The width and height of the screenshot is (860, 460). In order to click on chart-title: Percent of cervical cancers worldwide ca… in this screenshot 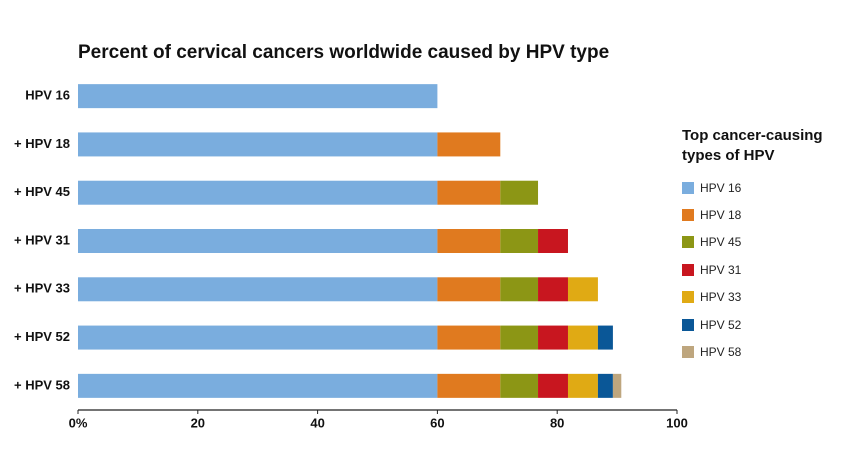, I will do `click(343, 52)`.